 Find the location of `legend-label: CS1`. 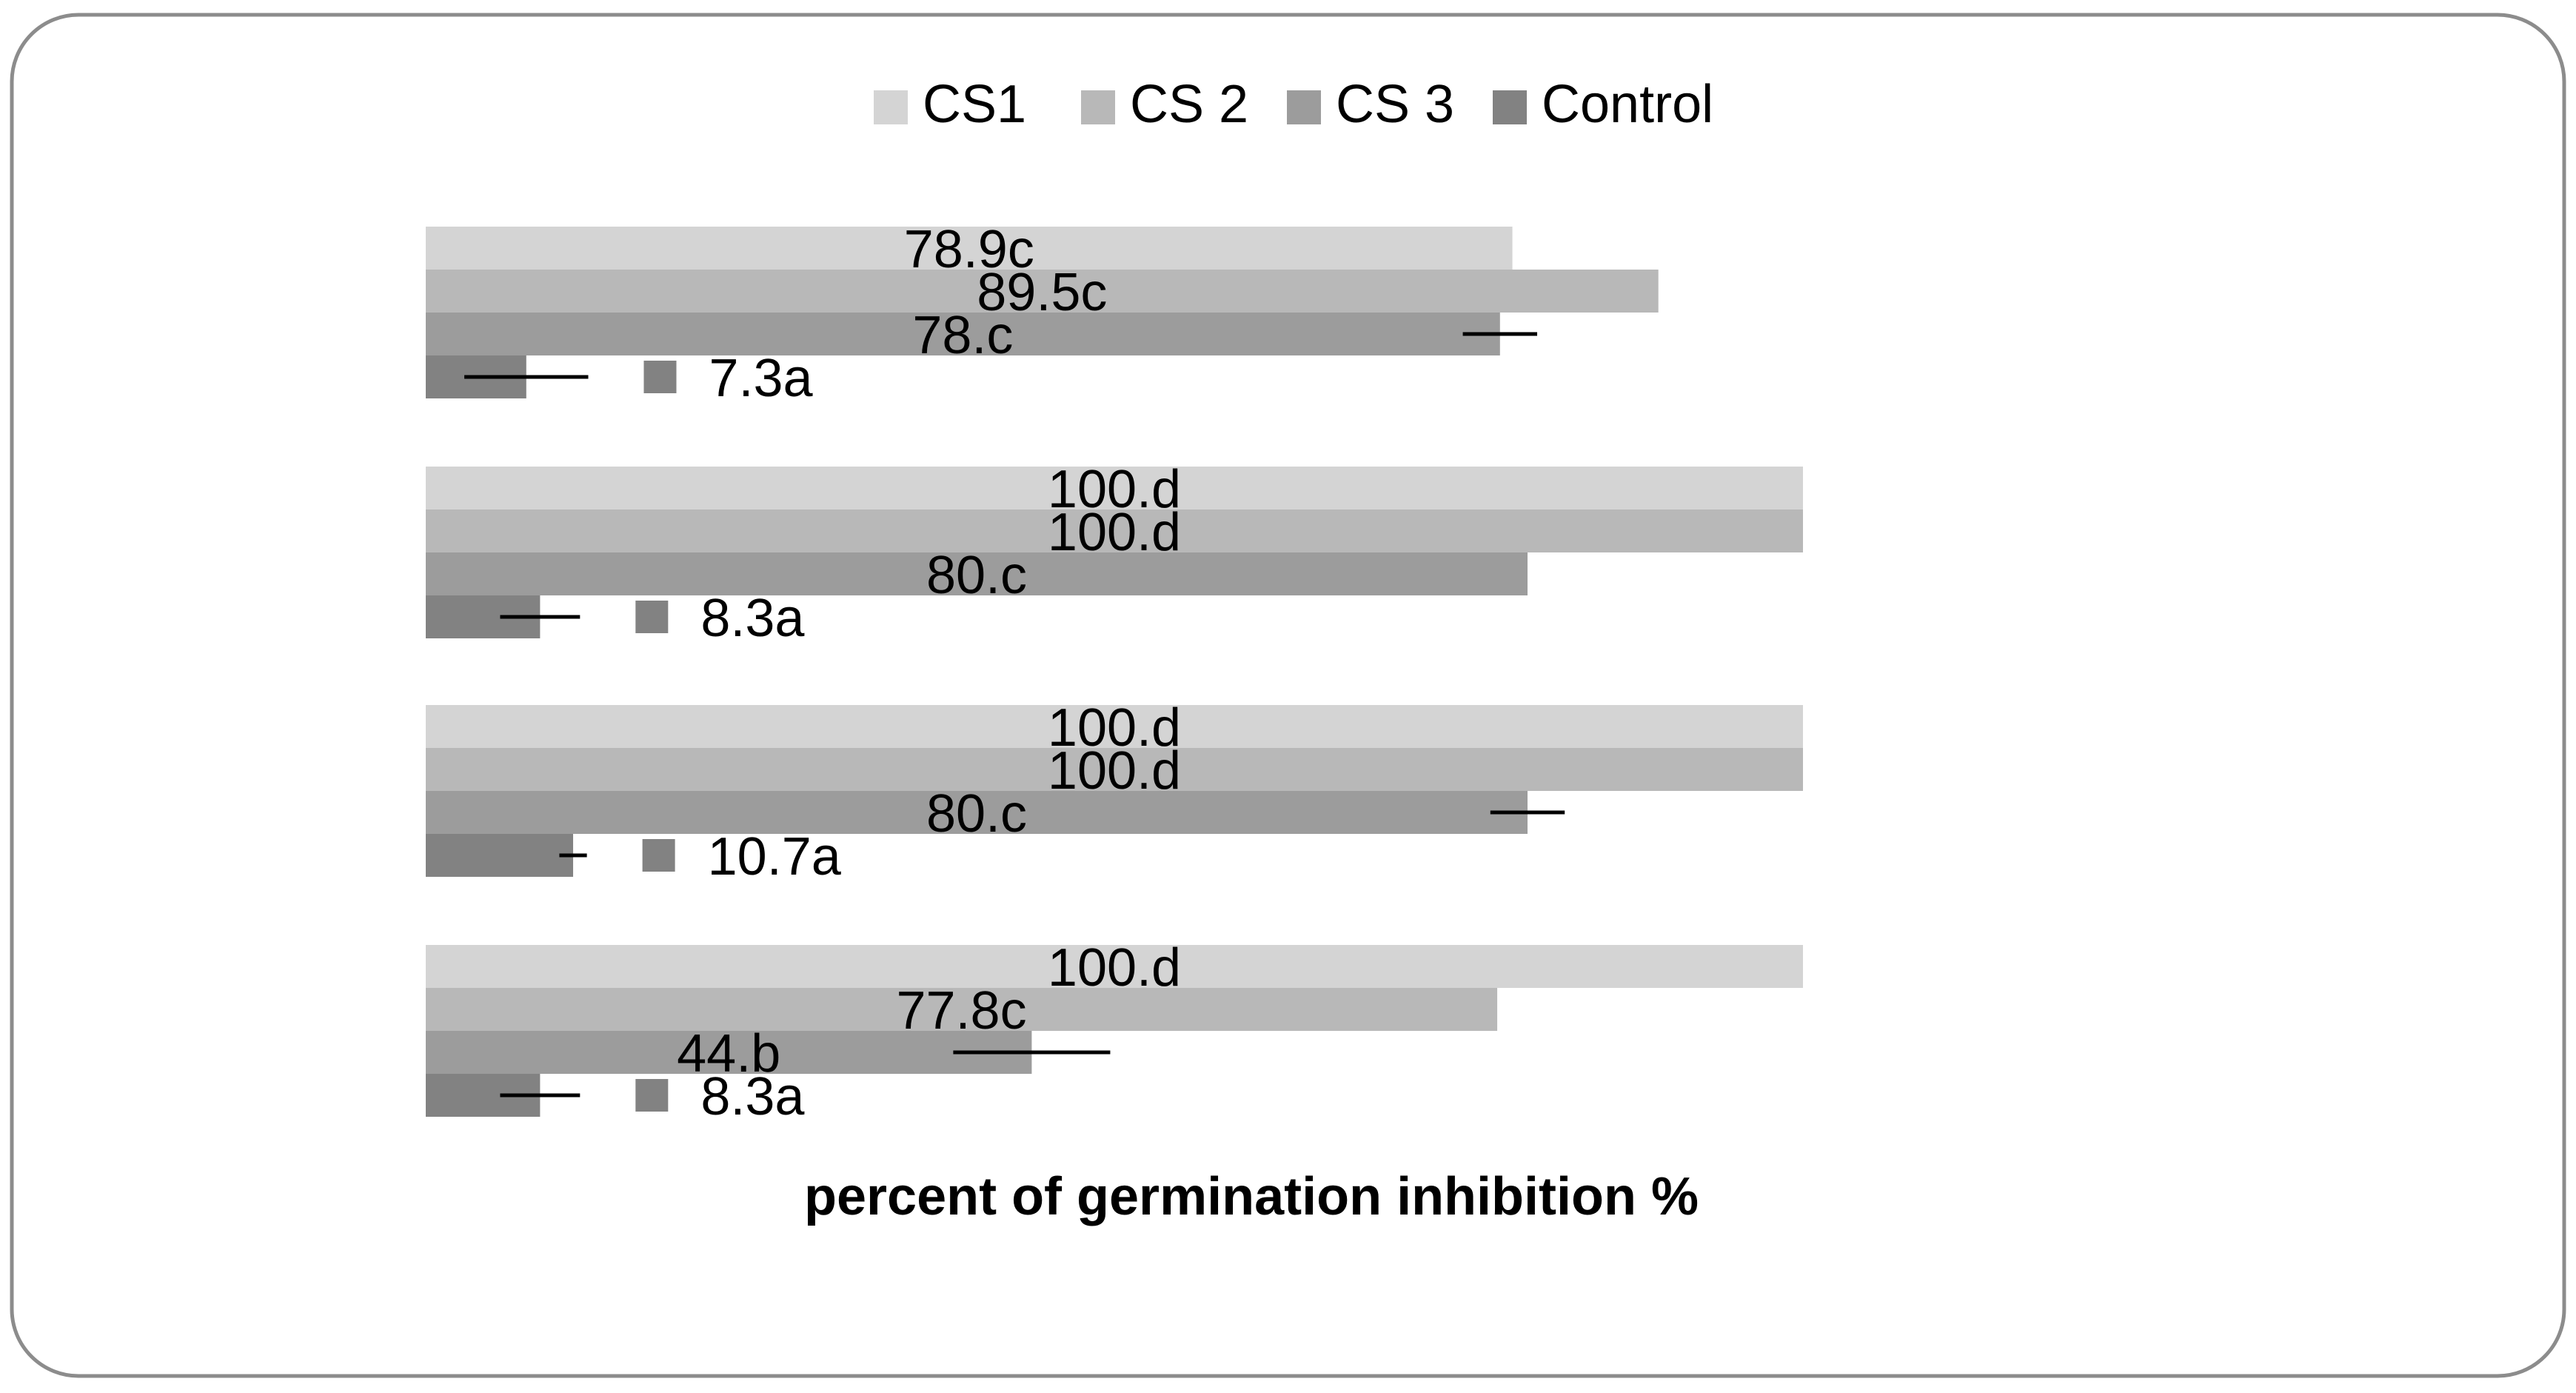

legend-label: CS1 is located at coordinates (974, 104).